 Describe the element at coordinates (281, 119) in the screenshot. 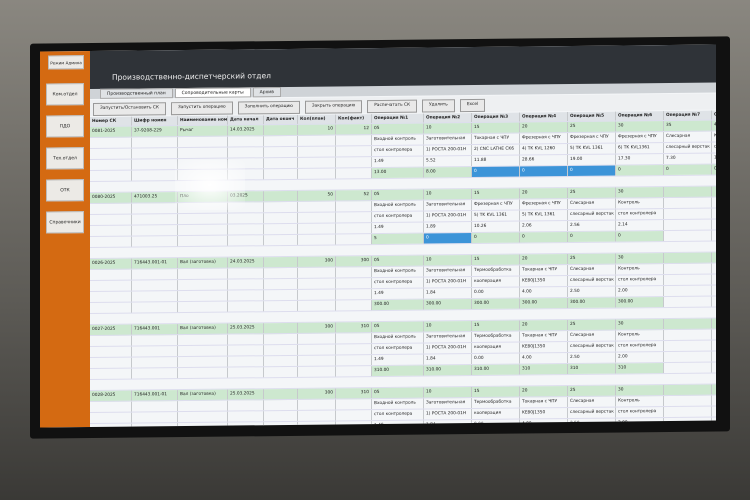

I see `column-header: Дата оконч` at that location.